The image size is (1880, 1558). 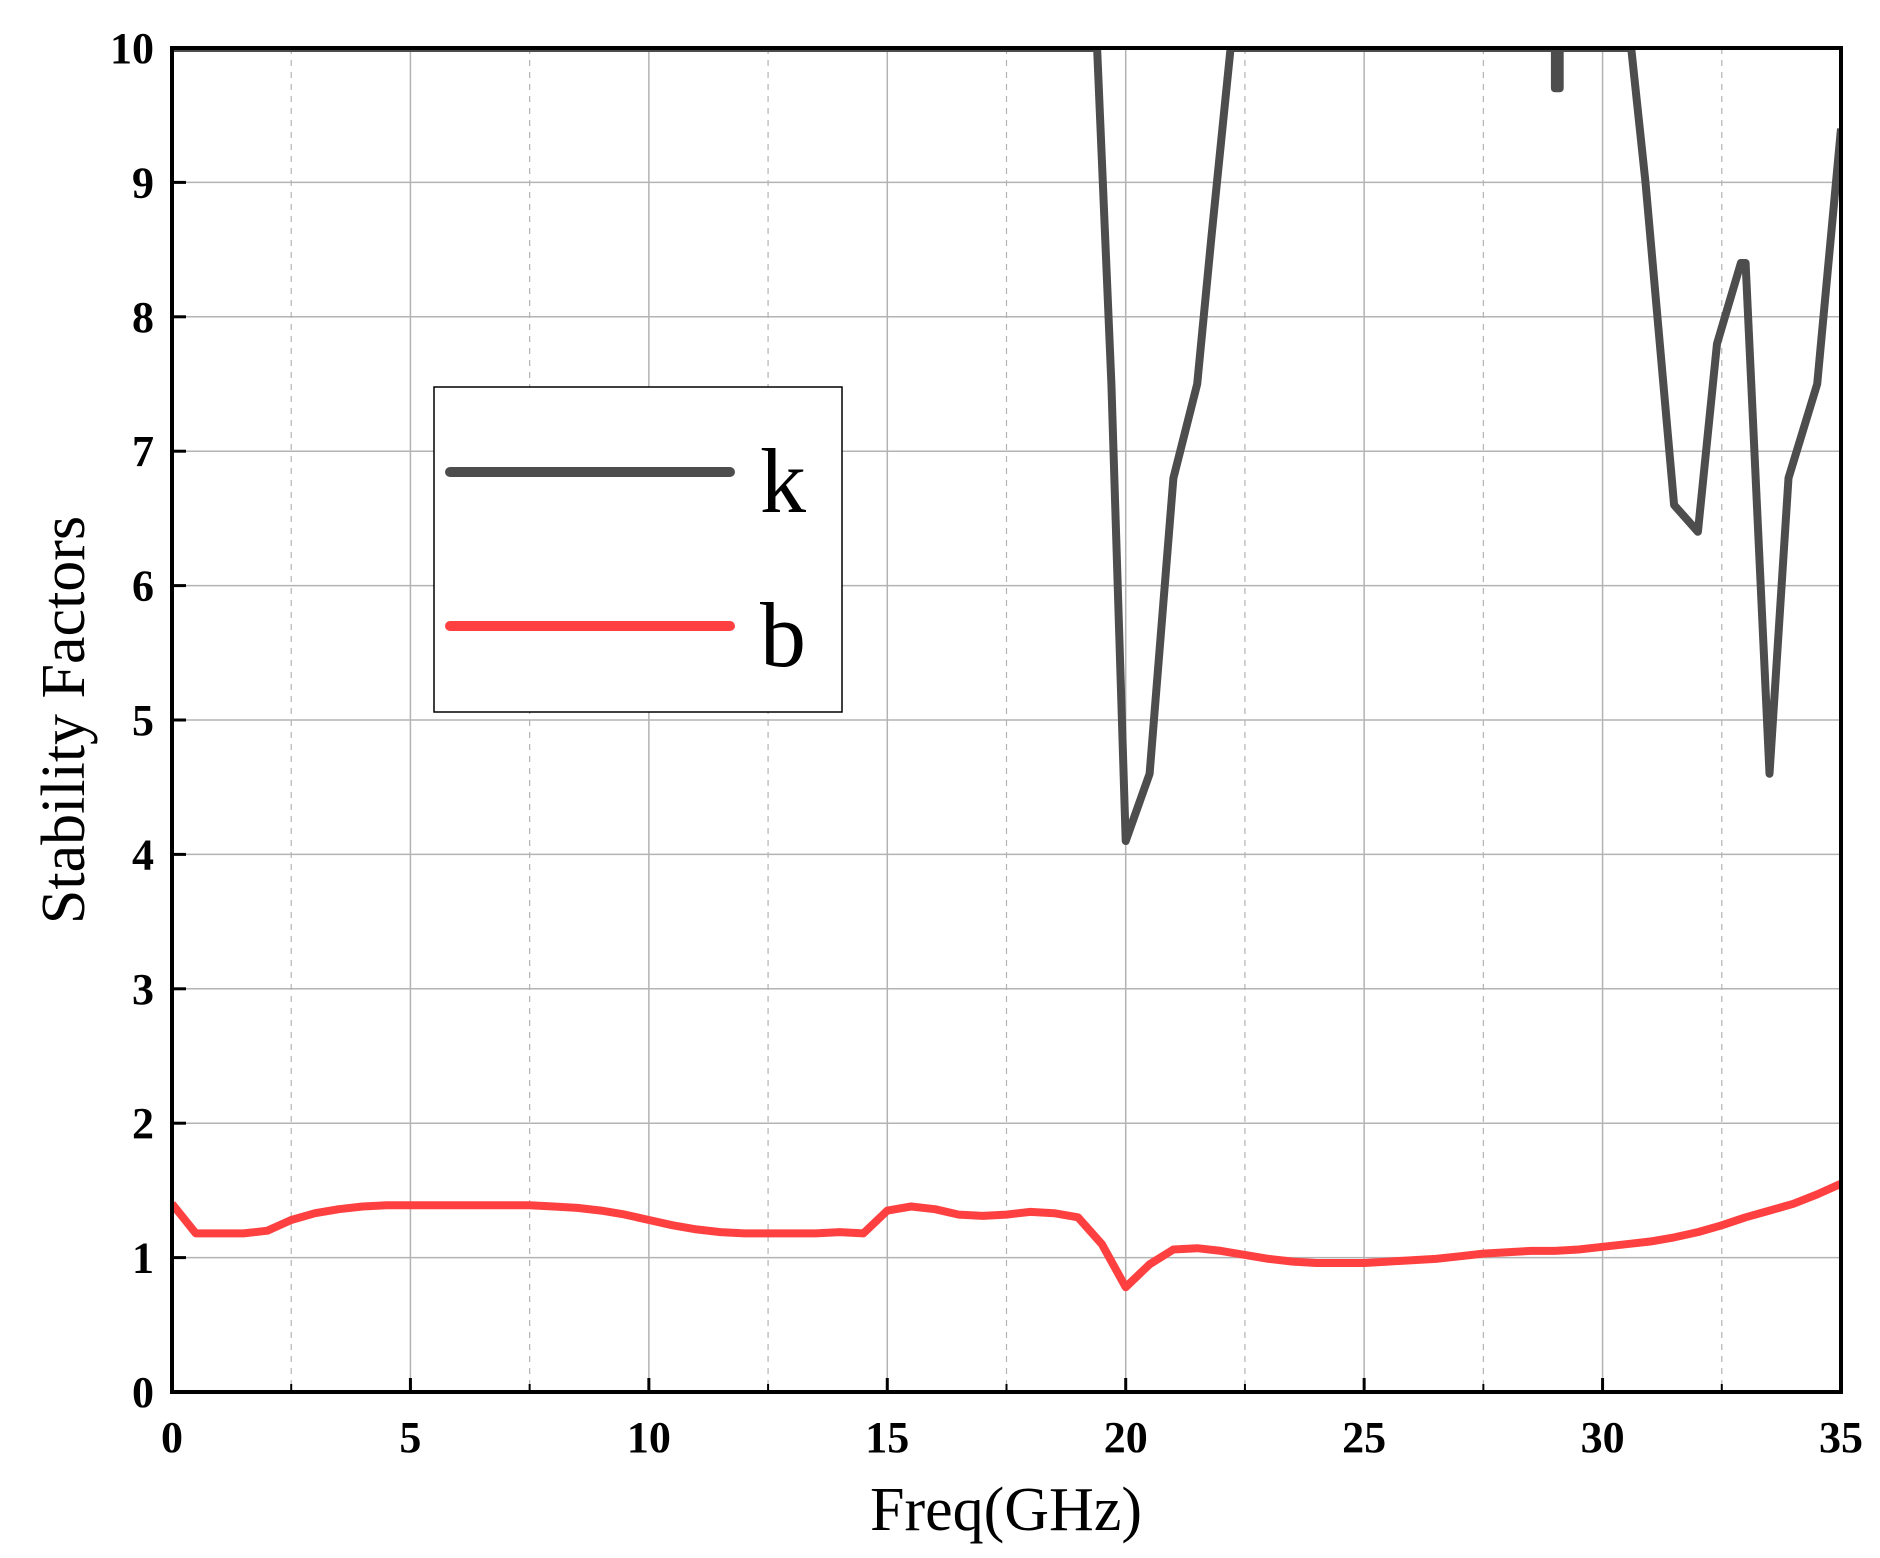 I want to click on x-axis-title: Freq(GHz), so click(x=1006, y=1510).